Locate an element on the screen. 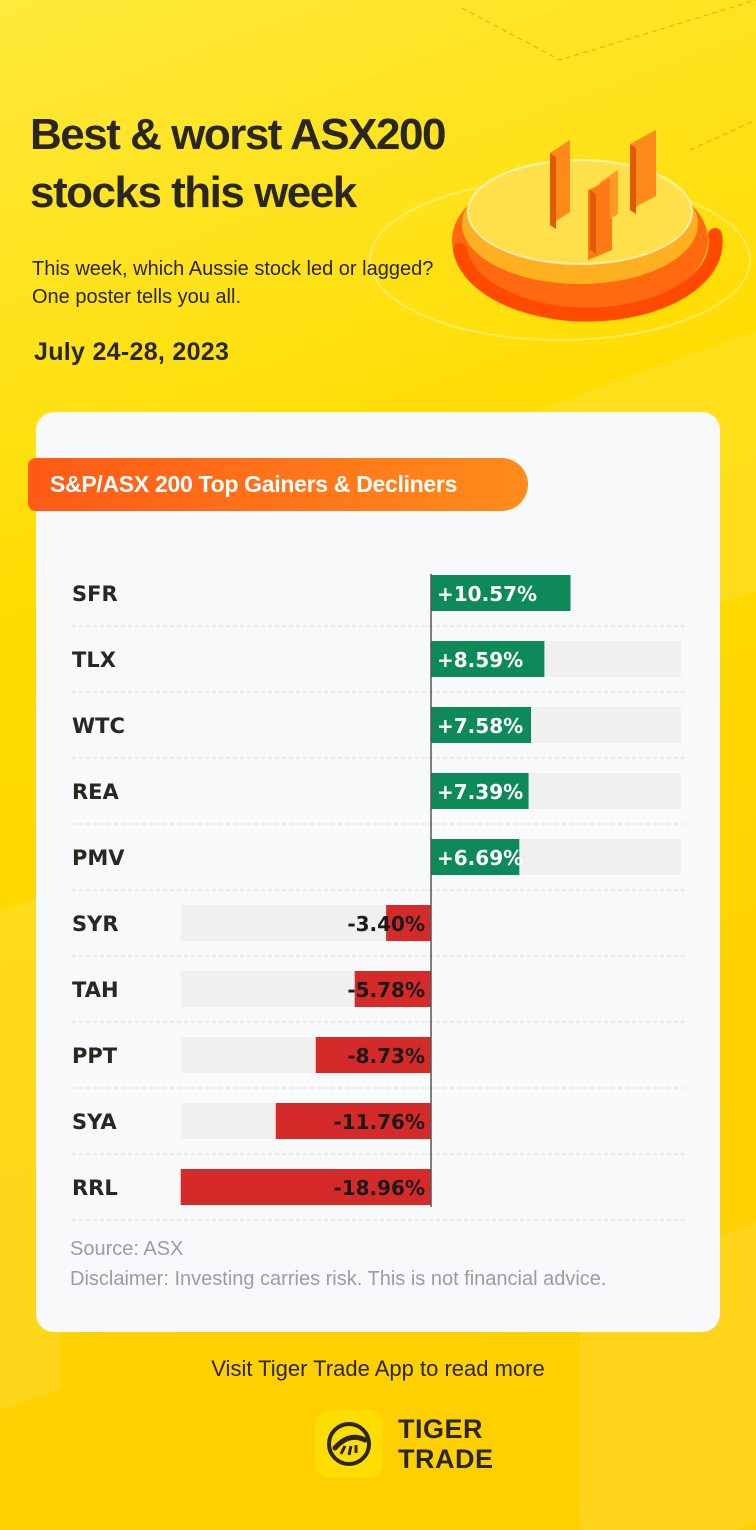  page-title: Best & worst ASX200 stocks this week is located at coordinates (238, 163).